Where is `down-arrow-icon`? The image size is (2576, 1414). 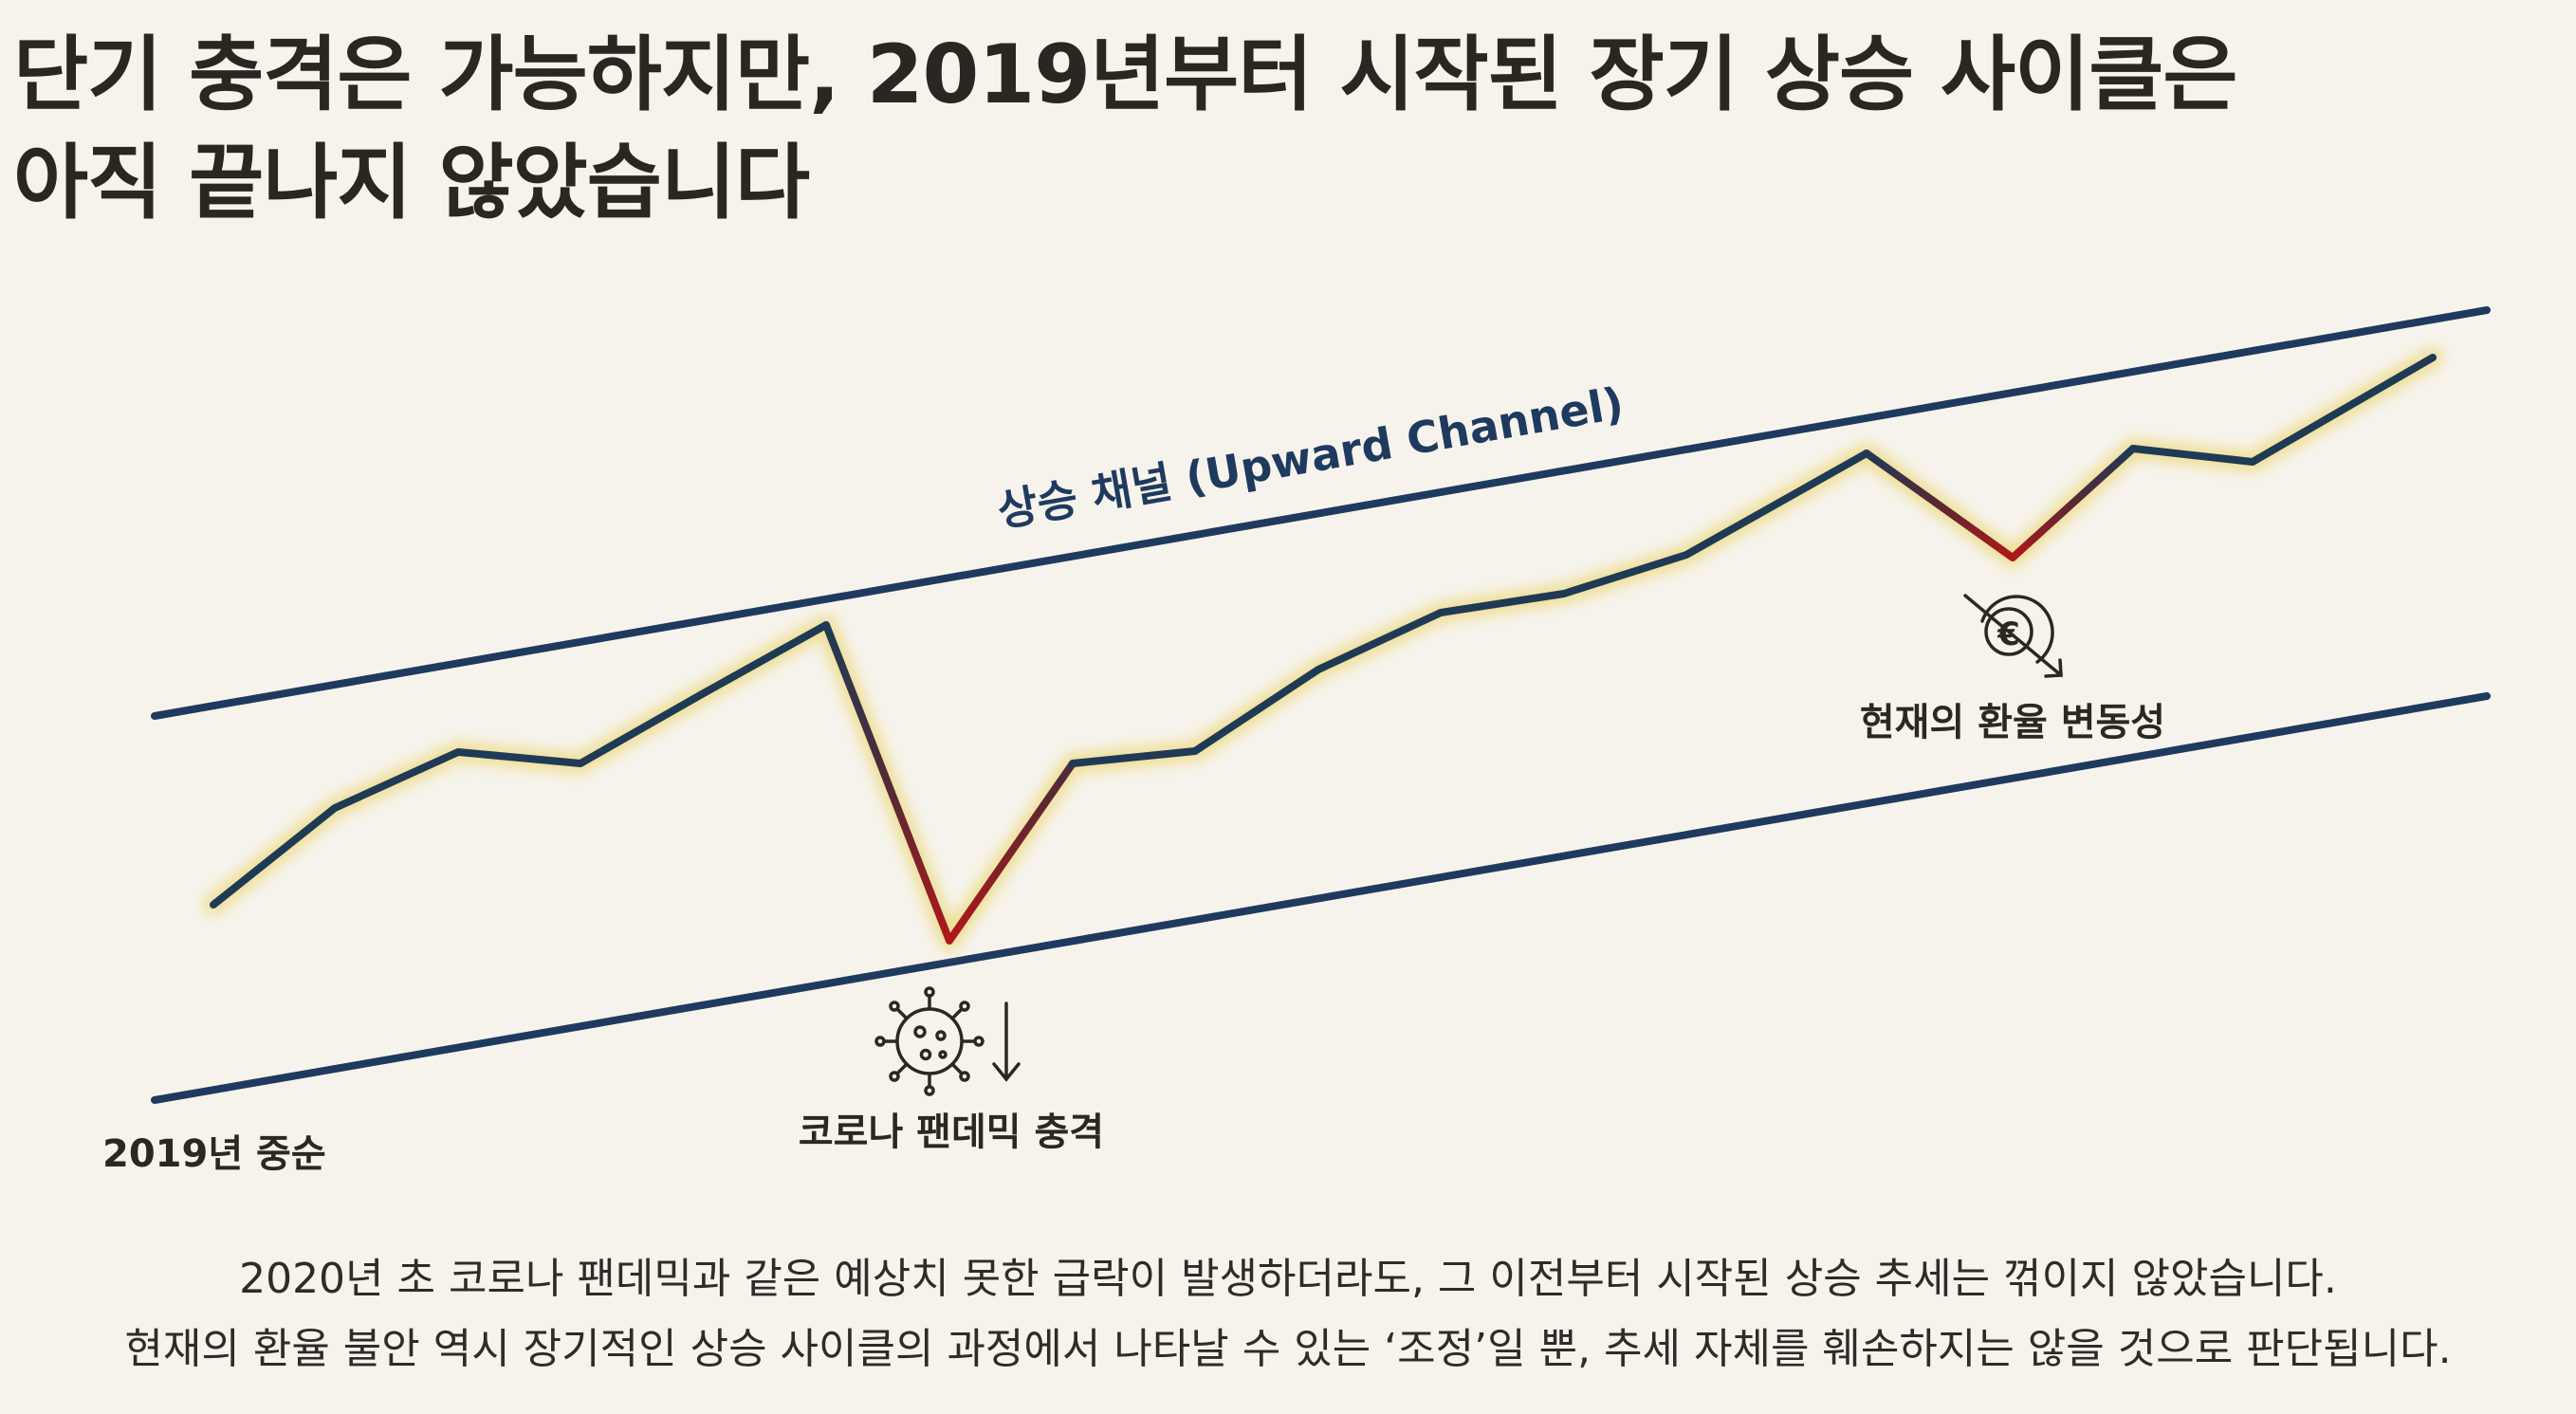
down-arrow-icon is located at coordinates (1006, 1041).